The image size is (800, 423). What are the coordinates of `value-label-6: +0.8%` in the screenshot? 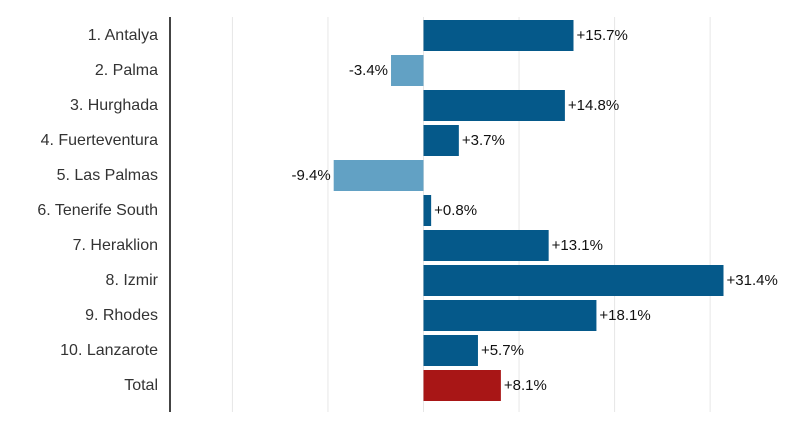 It's located at (455, 210).